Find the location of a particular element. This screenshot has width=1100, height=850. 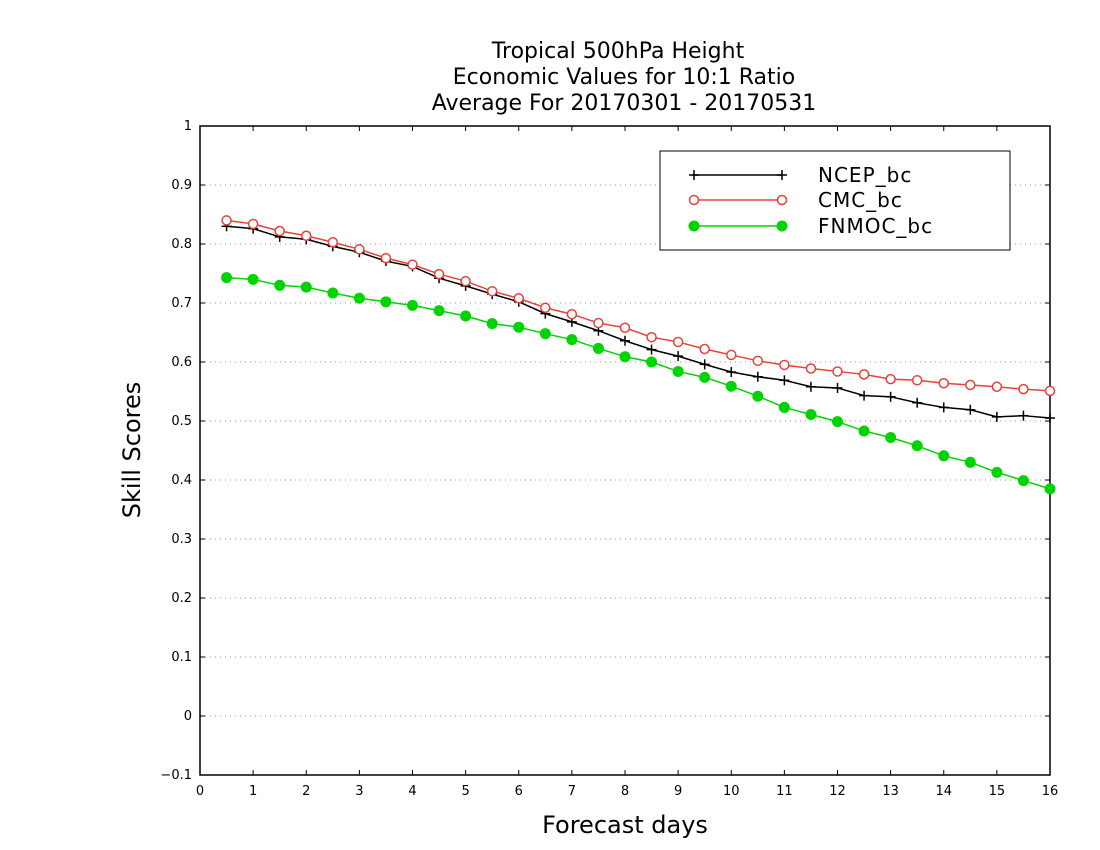

x-tick-label: 0 is located at coordinates (200, 791).